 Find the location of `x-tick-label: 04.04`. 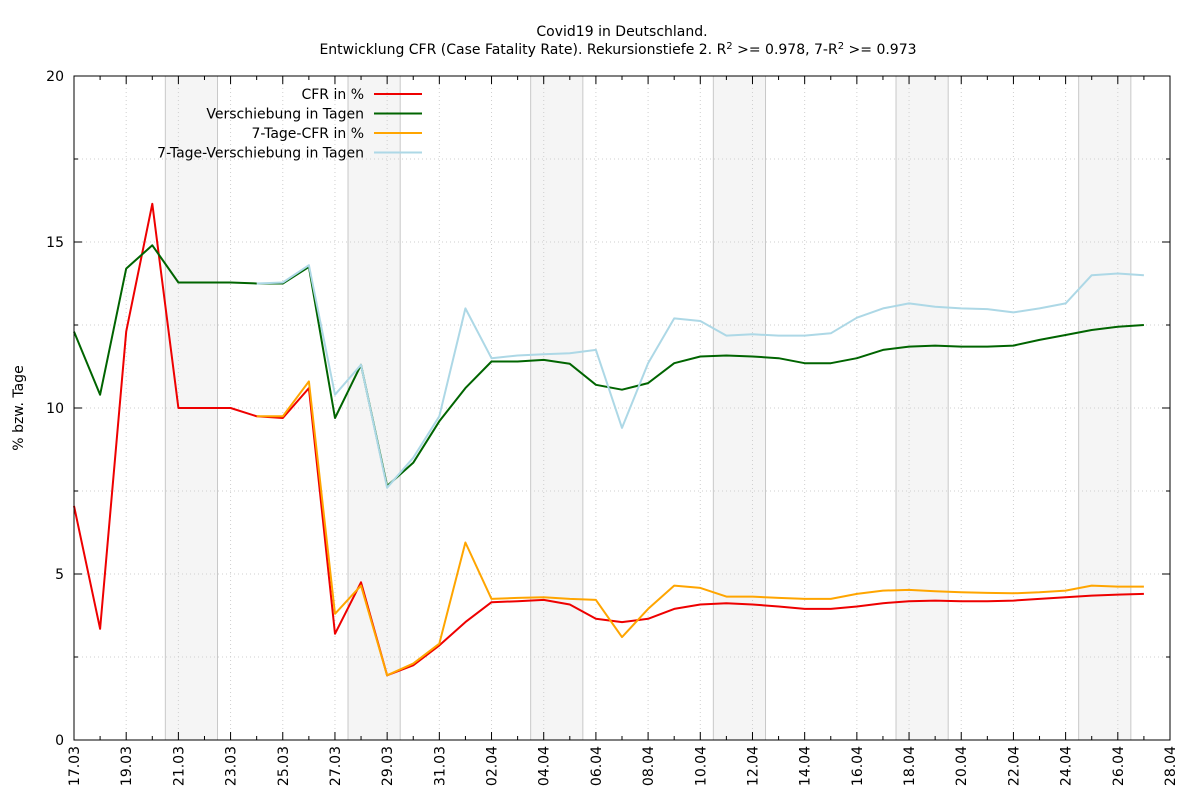

x-tick-label: 04.04 is located at coordinates (545, 766).